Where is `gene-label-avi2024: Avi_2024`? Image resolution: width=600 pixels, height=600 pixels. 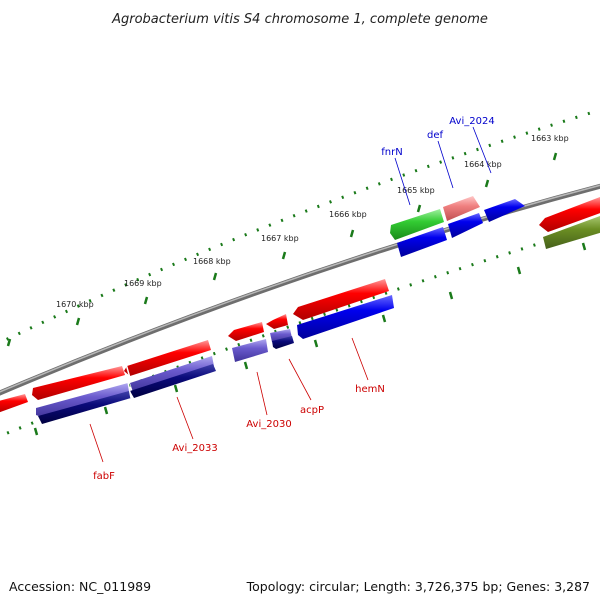
gene-label-avi2024: Avi_2024 is located at coordinates (471, 121).